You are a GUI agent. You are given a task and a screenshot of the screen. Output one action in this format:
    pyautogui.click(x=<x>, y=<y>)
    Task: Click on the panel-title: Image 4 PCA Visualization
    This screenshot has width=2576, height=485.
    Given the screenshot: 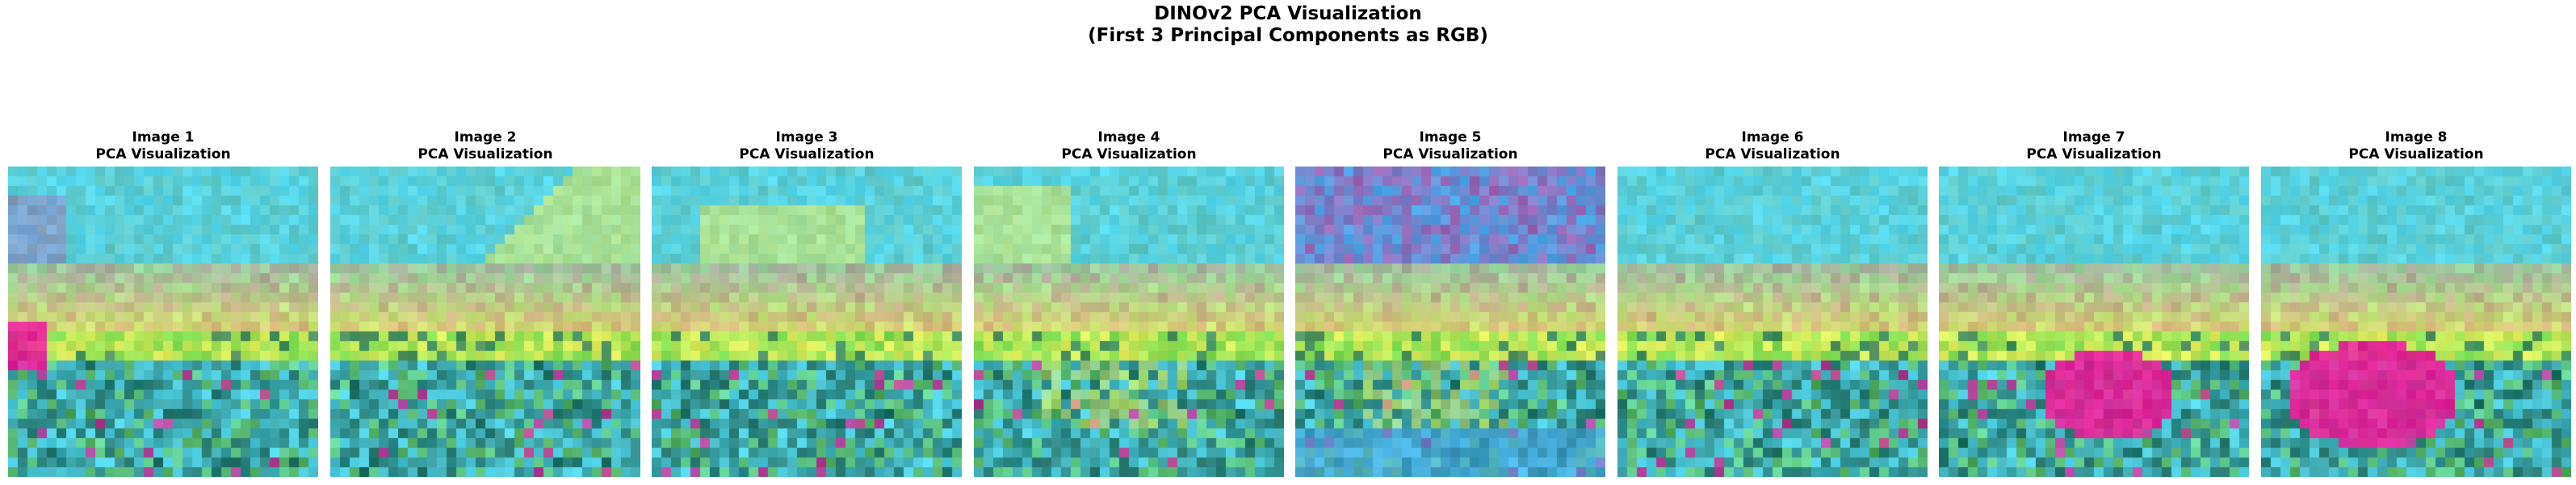 What is the action you would take?
    pyautogui.click(x=1129, y=148)
    